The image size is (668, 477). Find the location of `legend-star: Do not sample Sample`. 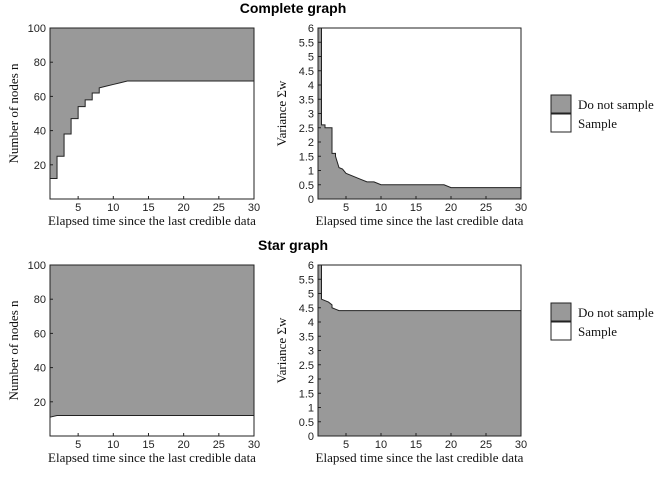

legend-star: Do not sample Sample is located at coordinates (602, 321).